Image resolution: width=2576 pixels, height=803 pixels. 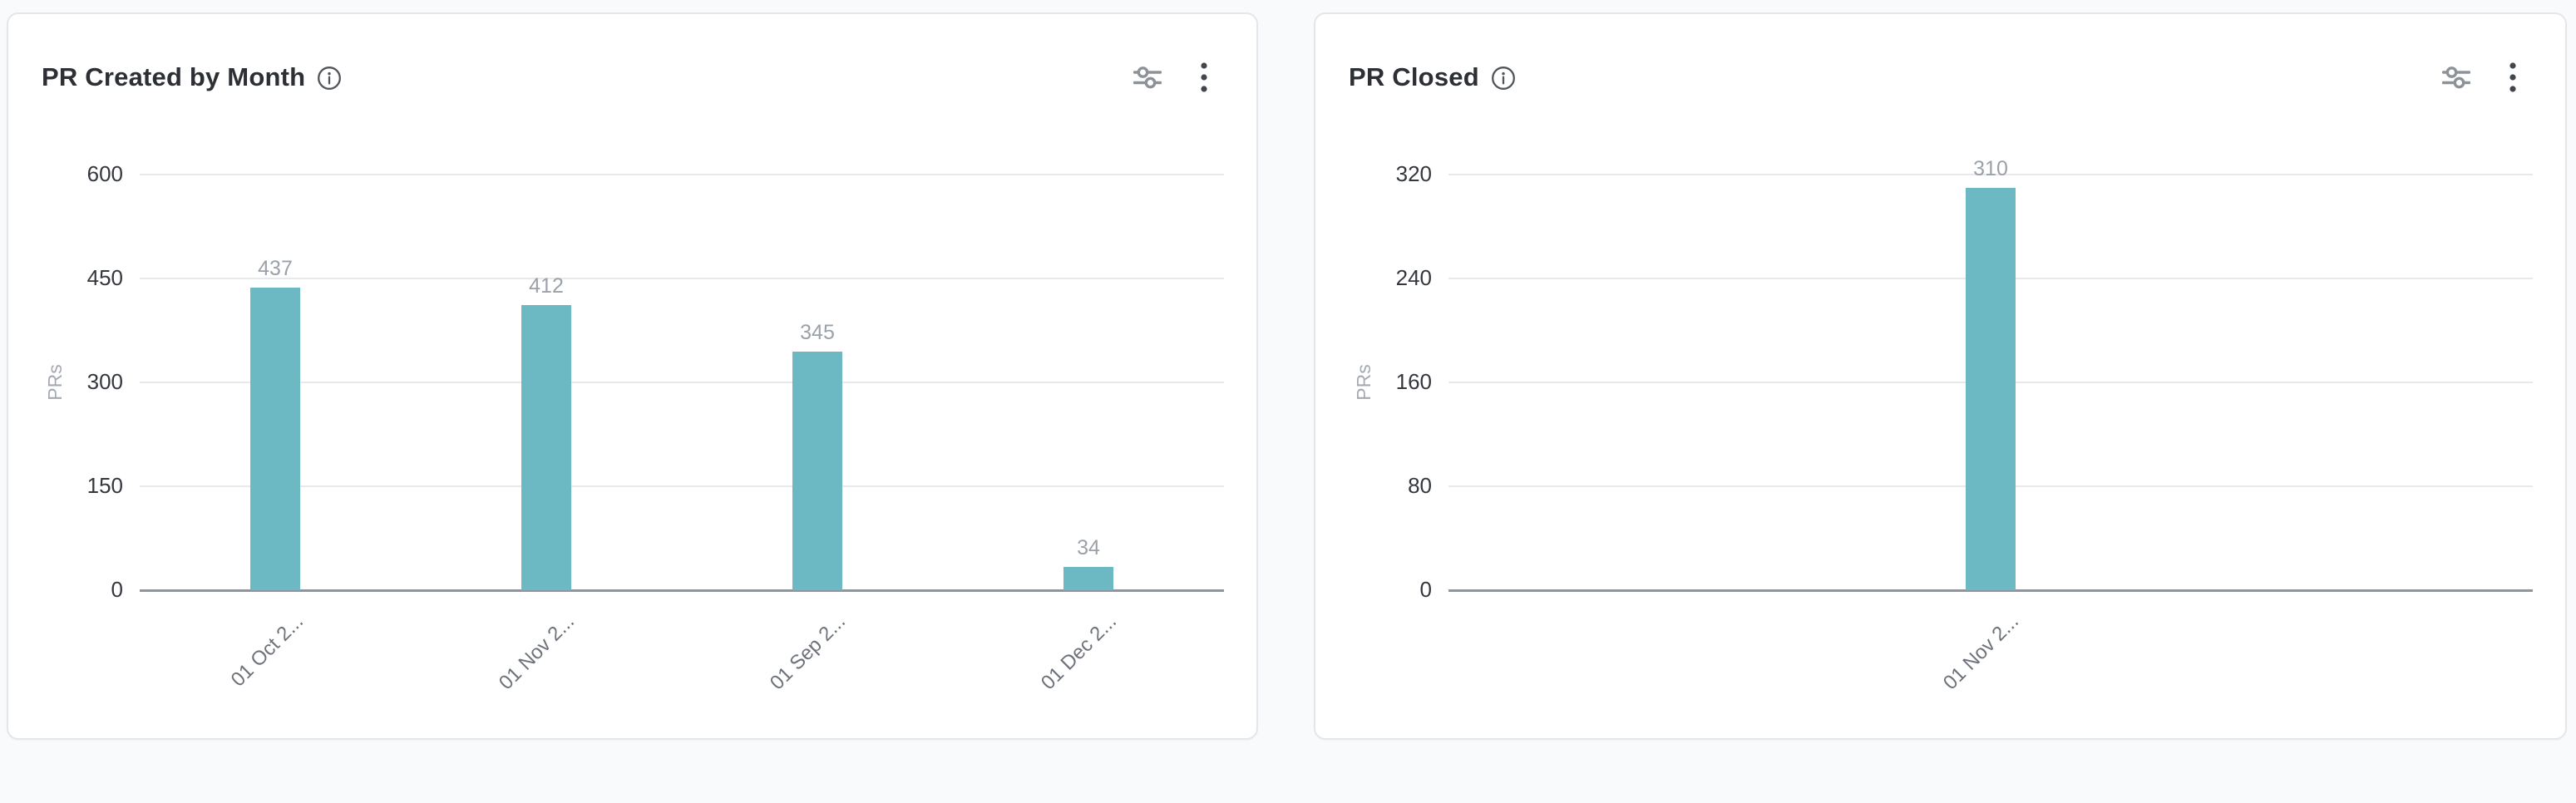 I want to click on title-group: PR Created by Month, so click(x=192, y=77).